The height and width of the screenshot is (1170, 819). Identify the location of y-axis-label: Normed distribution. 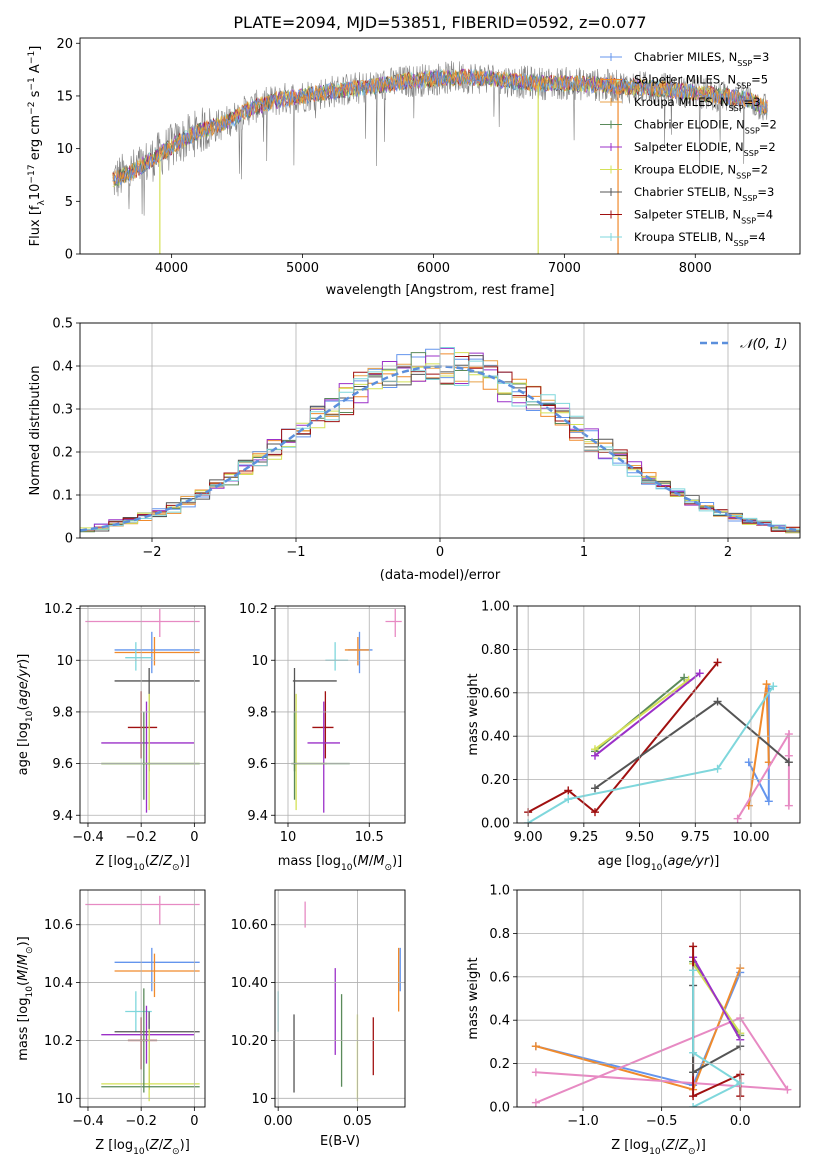
(35, 431).